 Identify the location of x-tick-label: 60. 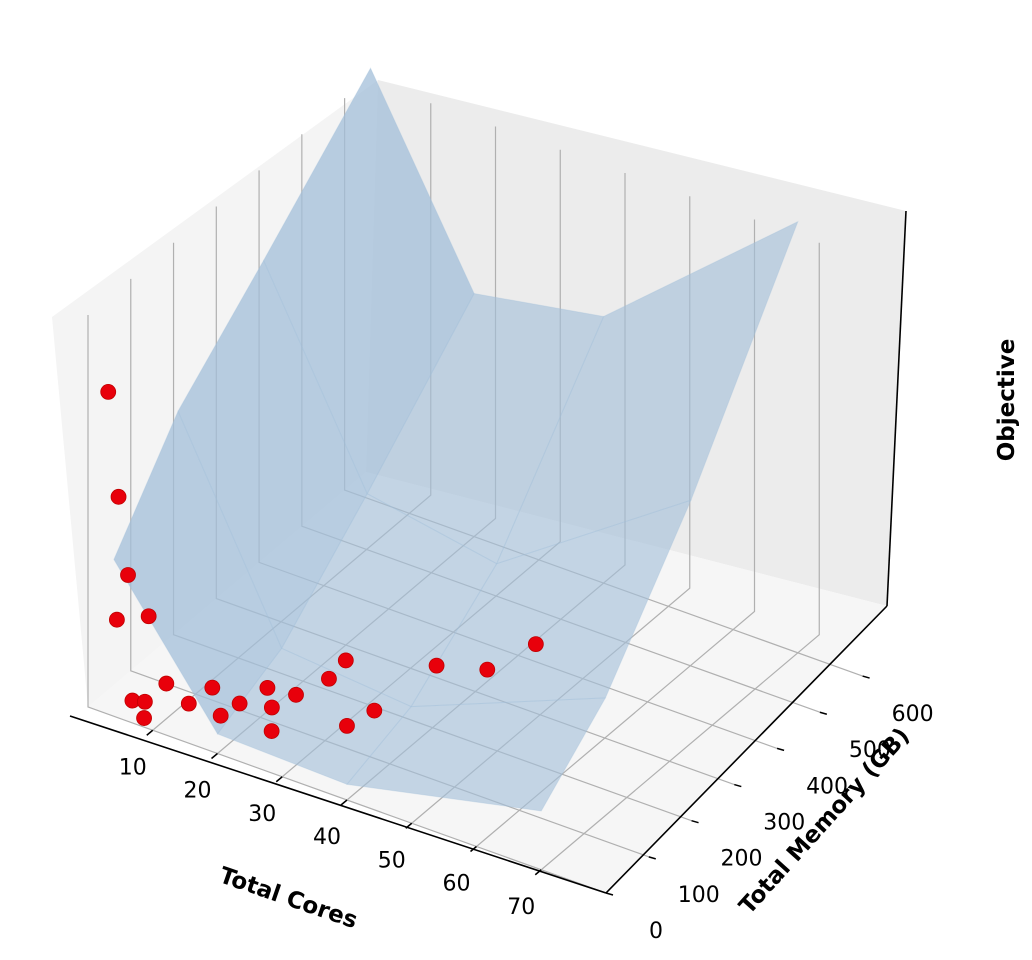
(457, 884).